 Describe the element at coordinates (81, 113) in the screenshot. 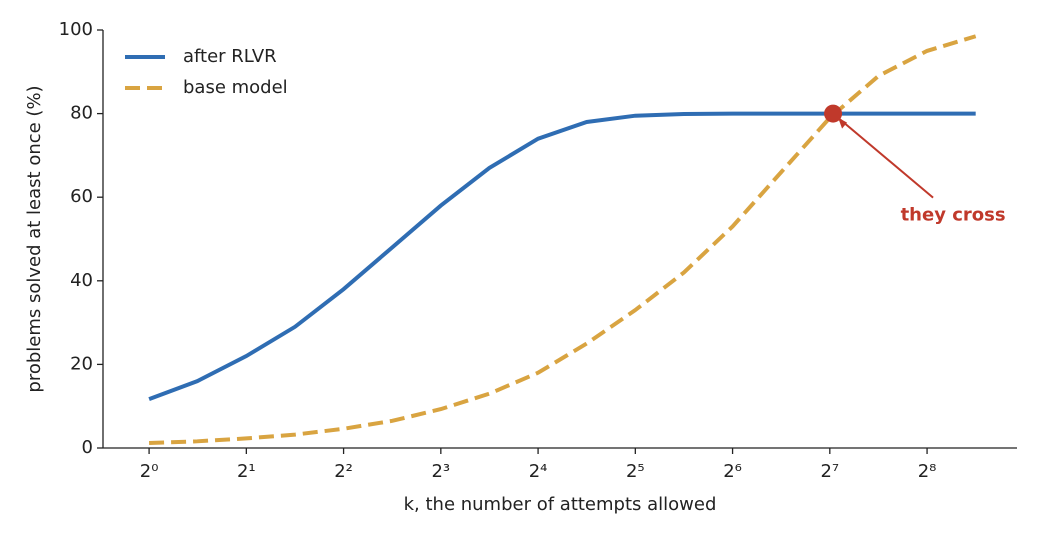

I see `y-tick-label: 80` at that location.